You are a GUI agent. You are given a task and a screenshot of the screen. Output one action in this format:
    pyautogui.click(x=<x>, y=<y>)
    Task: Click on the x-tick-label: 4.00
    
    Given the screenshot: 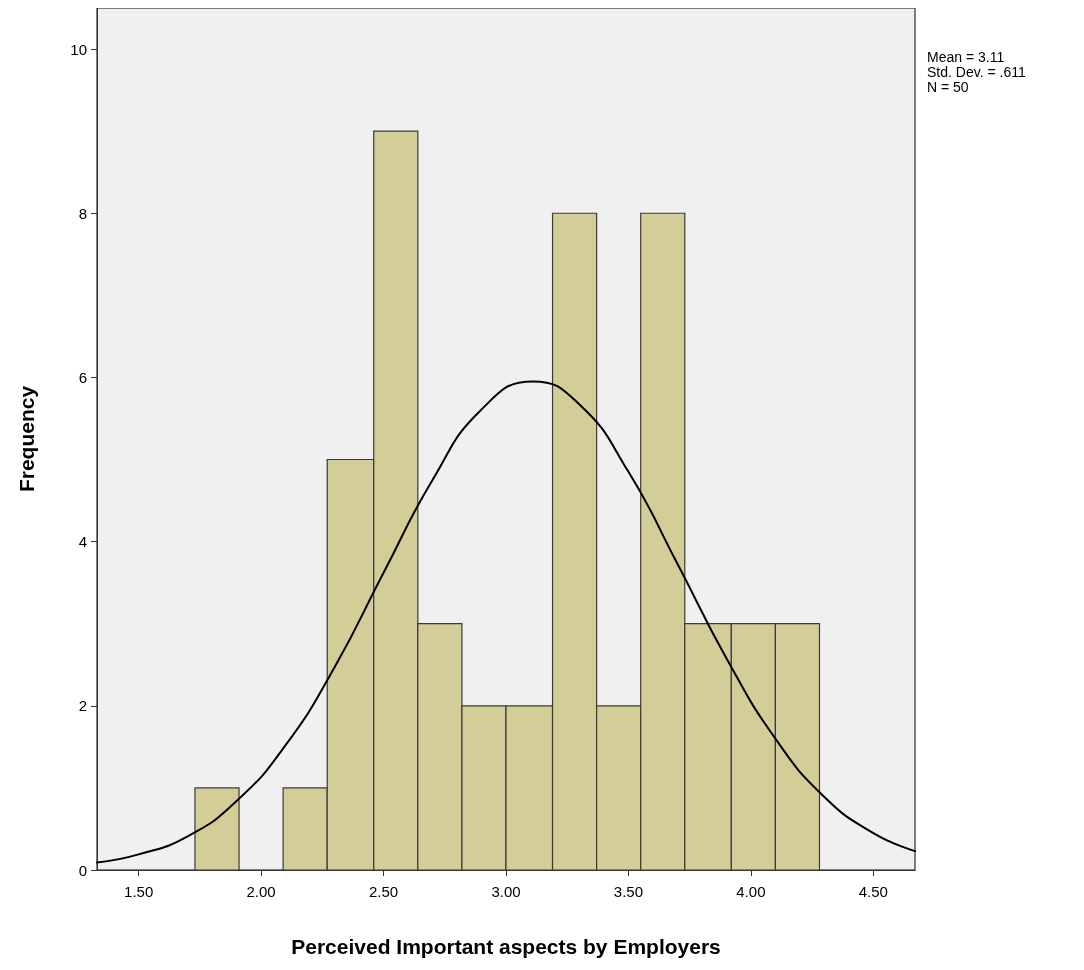 What is the action you would take?
    pyautogui.click(x=751, y=891)
    